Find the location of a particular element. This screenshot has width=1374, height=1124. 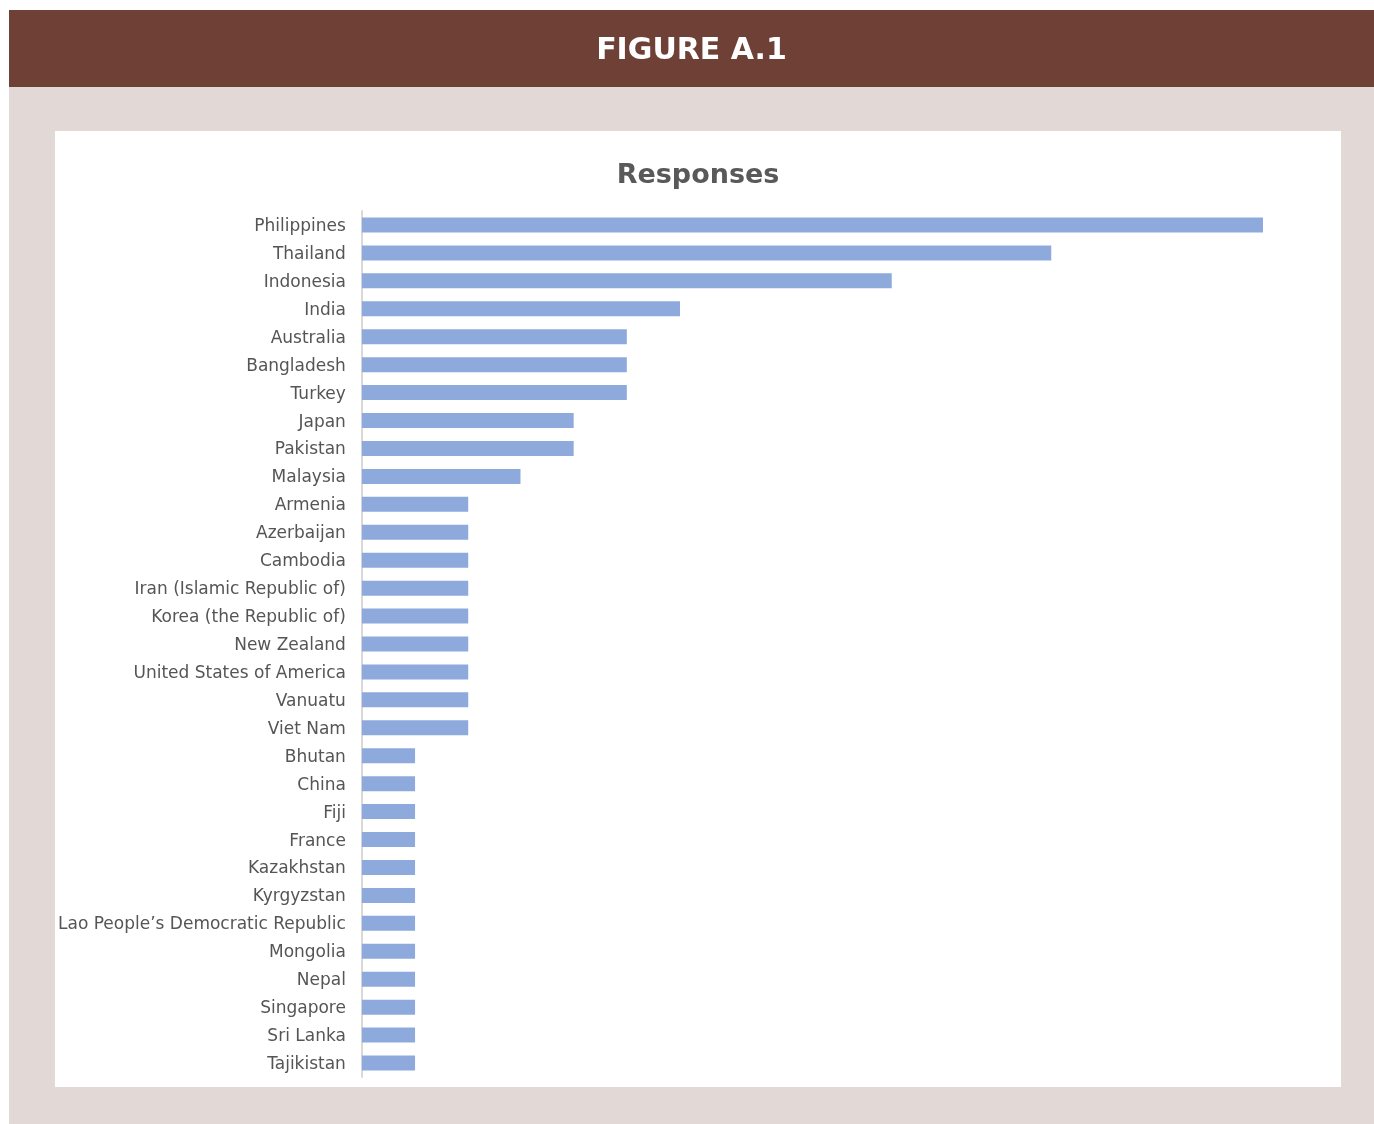

y-tick-label: Vanuatu is located at coordinates (310, 699).